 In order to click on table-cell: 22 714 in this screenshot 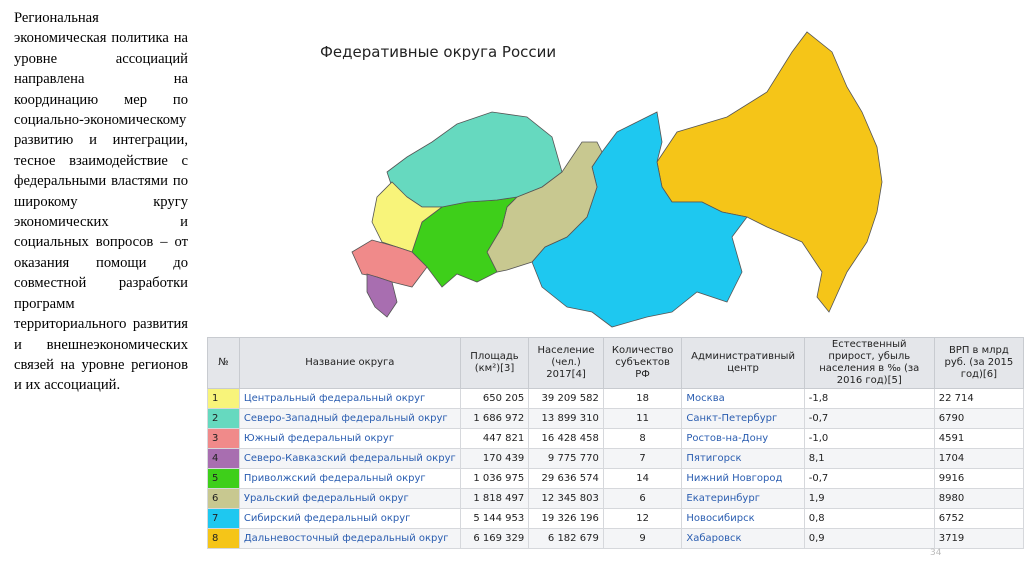, I will do `click(978, 398)`.